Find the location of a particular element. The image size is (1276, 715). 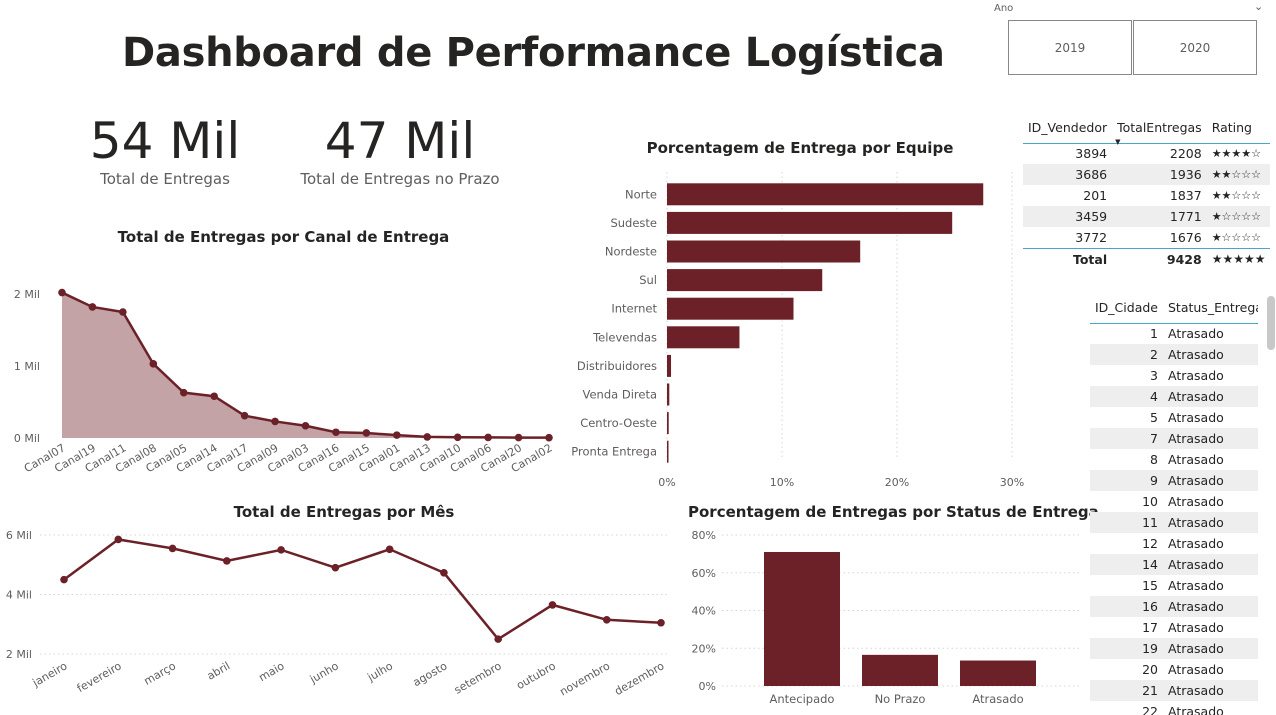

cell-rating-stars: ★☆☆☆☆ is located at coordinates (1236, 216).